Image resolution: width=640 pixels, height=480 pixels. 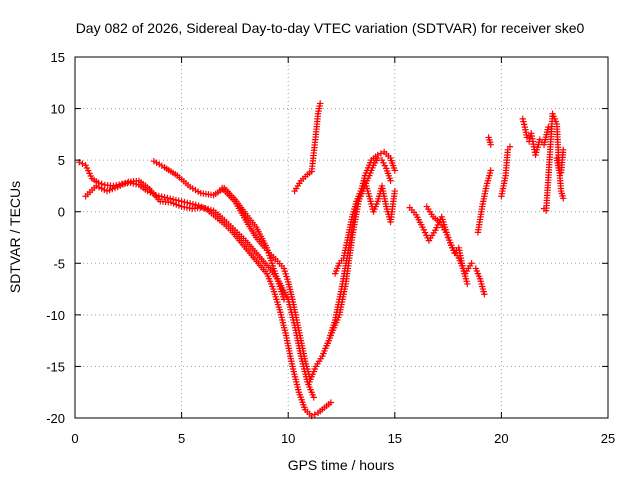 I want to click on y-tick-label: 10, so click(x=58, y=109).